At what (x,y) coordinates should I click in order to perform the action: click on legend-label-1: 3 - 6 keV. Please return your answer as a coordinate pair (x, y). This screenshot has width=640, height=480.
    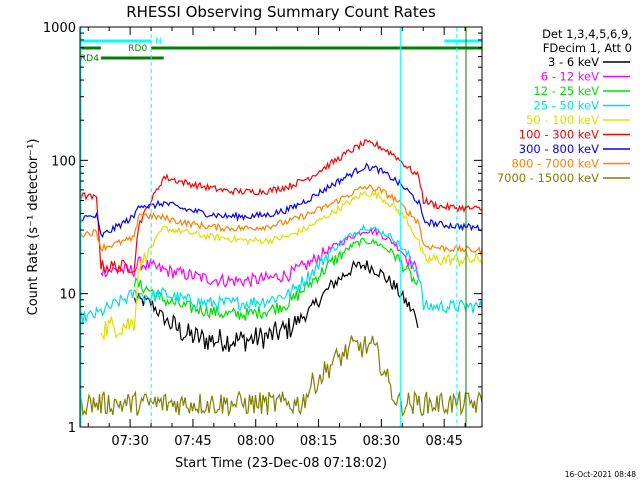
    Looking at the image, I should click on (573, 62).